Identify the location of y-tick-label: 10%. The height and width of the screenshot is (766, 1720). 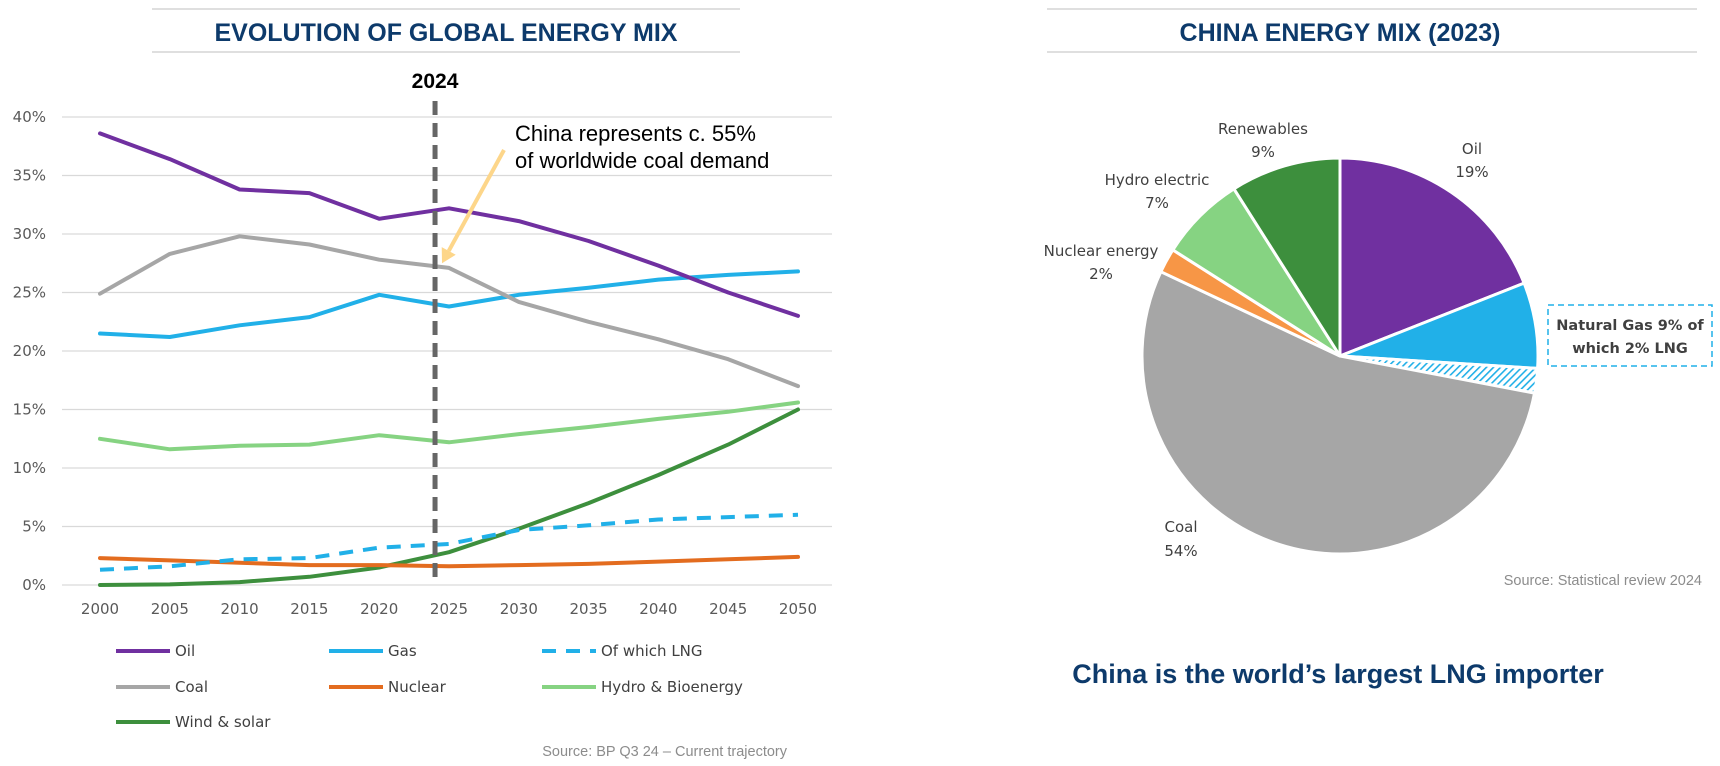
(29, 468).